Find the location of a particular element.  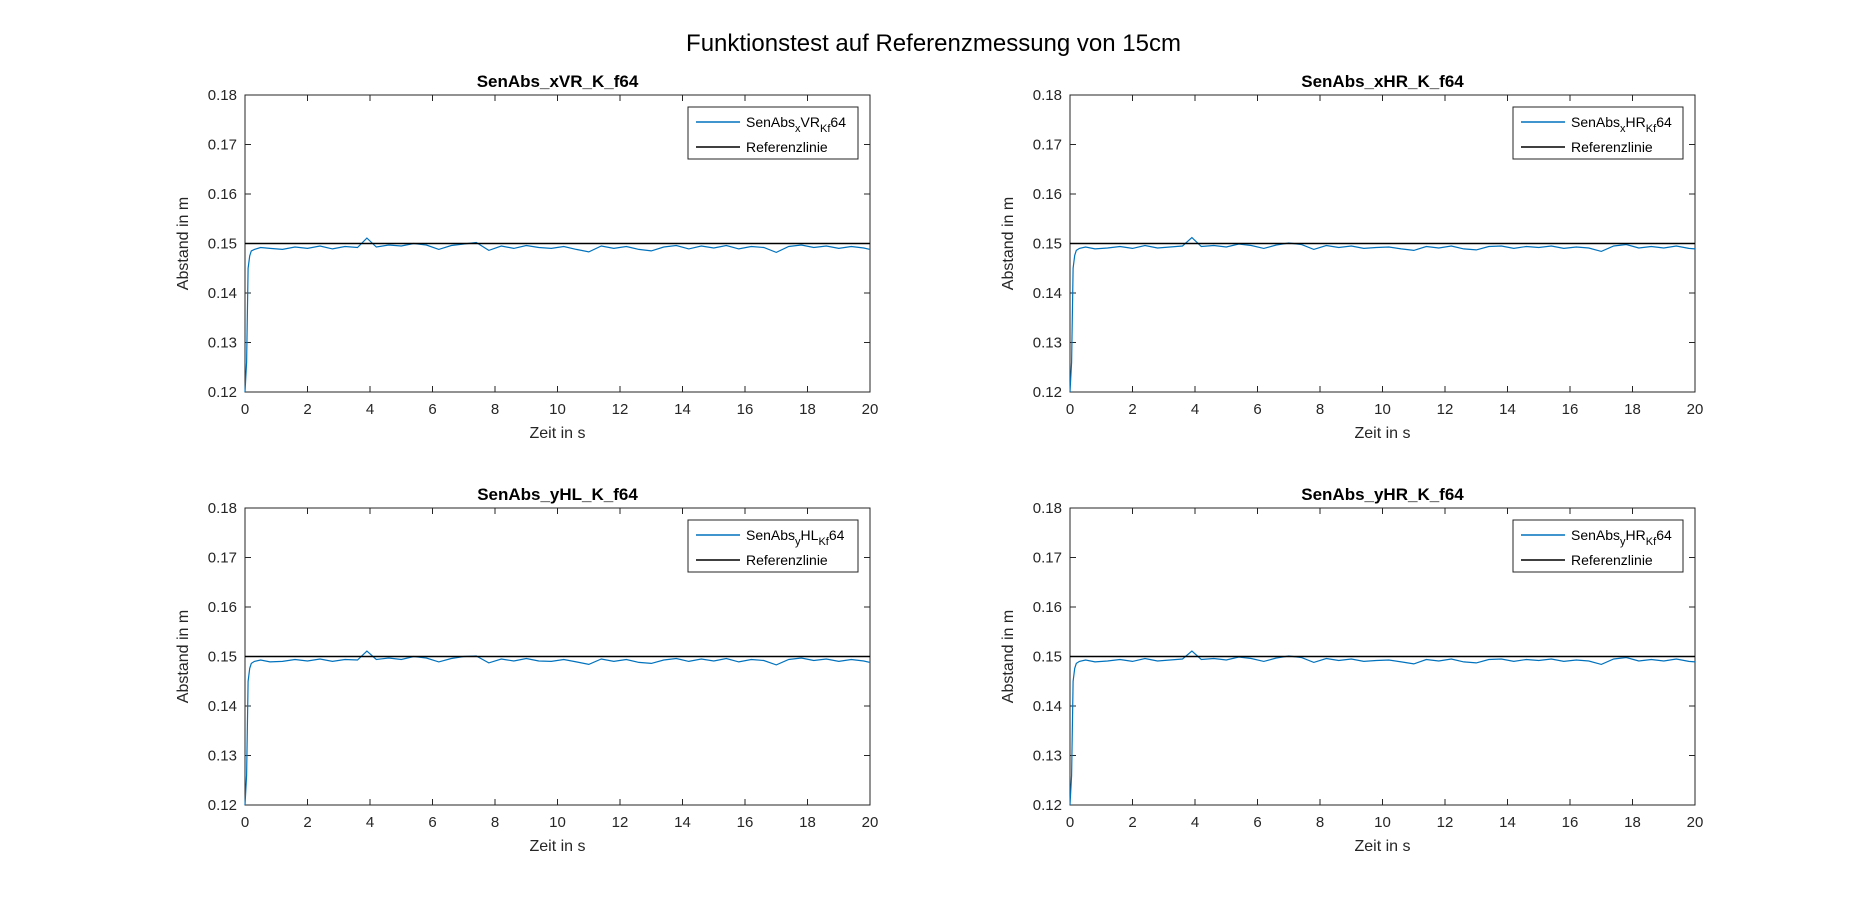

legend-entry-label: SenAbsyHRKf64 is located at coordinates (1621, 537).